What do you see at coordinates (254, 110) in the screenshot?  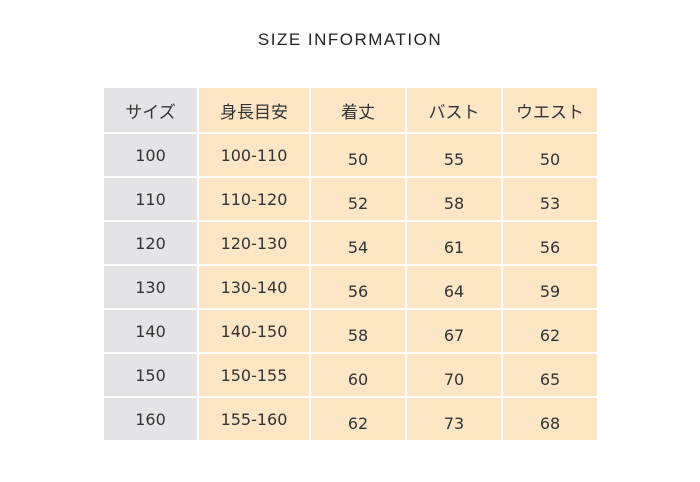 I see `header-height: 身長目安` at bounding box center [254, 110].